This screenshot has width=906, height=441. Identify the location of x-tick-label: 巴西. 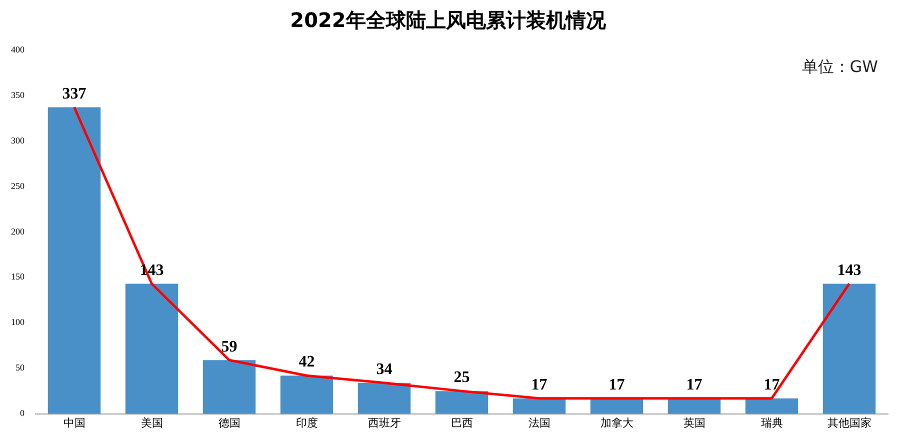
(461, 423).